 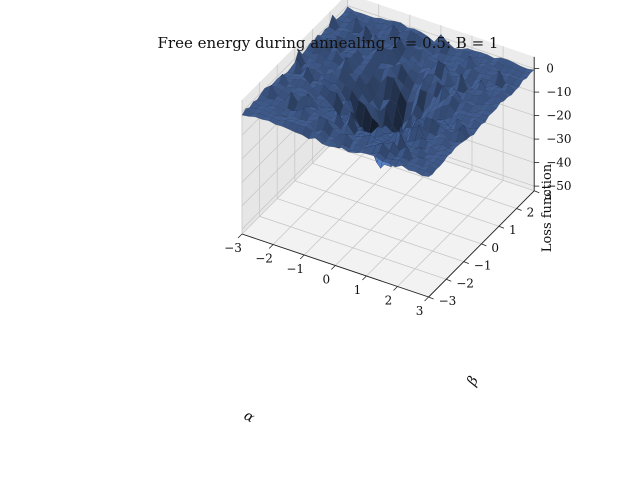 I want to click on beta-tick-label: 1, so click(x=513, y=230).